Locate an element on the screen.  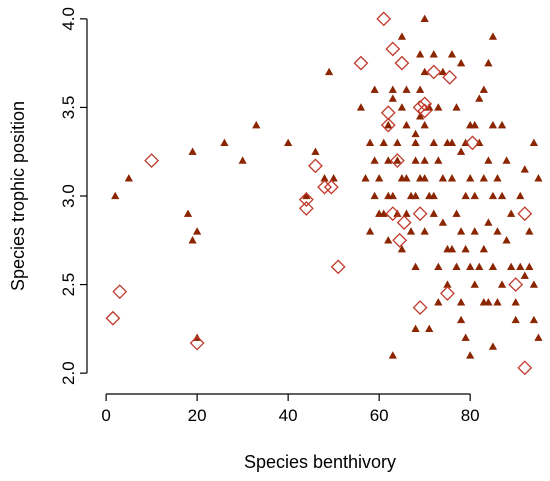
x-tick-label: 80 is located at coordinates (470, 415).